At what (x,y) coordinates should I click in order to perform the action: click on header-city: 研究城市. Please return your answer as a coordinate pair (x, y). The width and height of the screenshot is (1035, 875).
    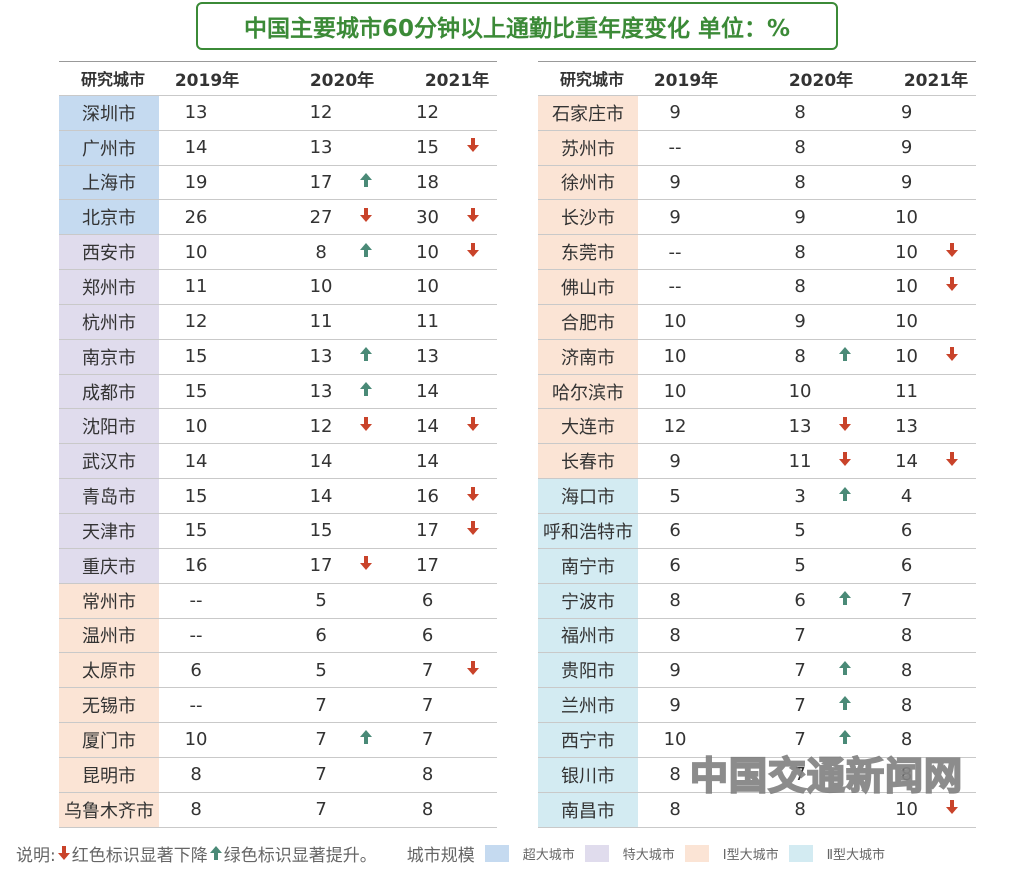
    Looking at the image, I should click on (112, 80).